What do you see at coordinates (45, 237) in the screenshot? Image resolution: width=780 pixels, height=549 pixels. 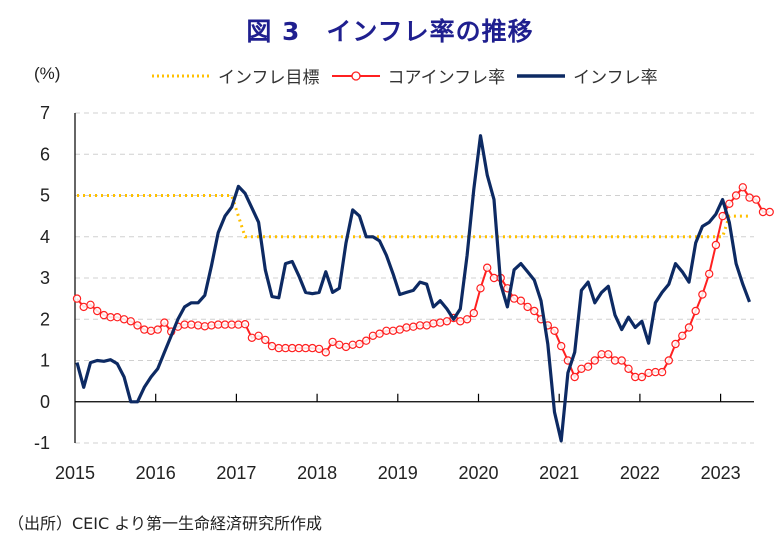 I see `y-tick-label: 4` at bounding box center [45, 237].